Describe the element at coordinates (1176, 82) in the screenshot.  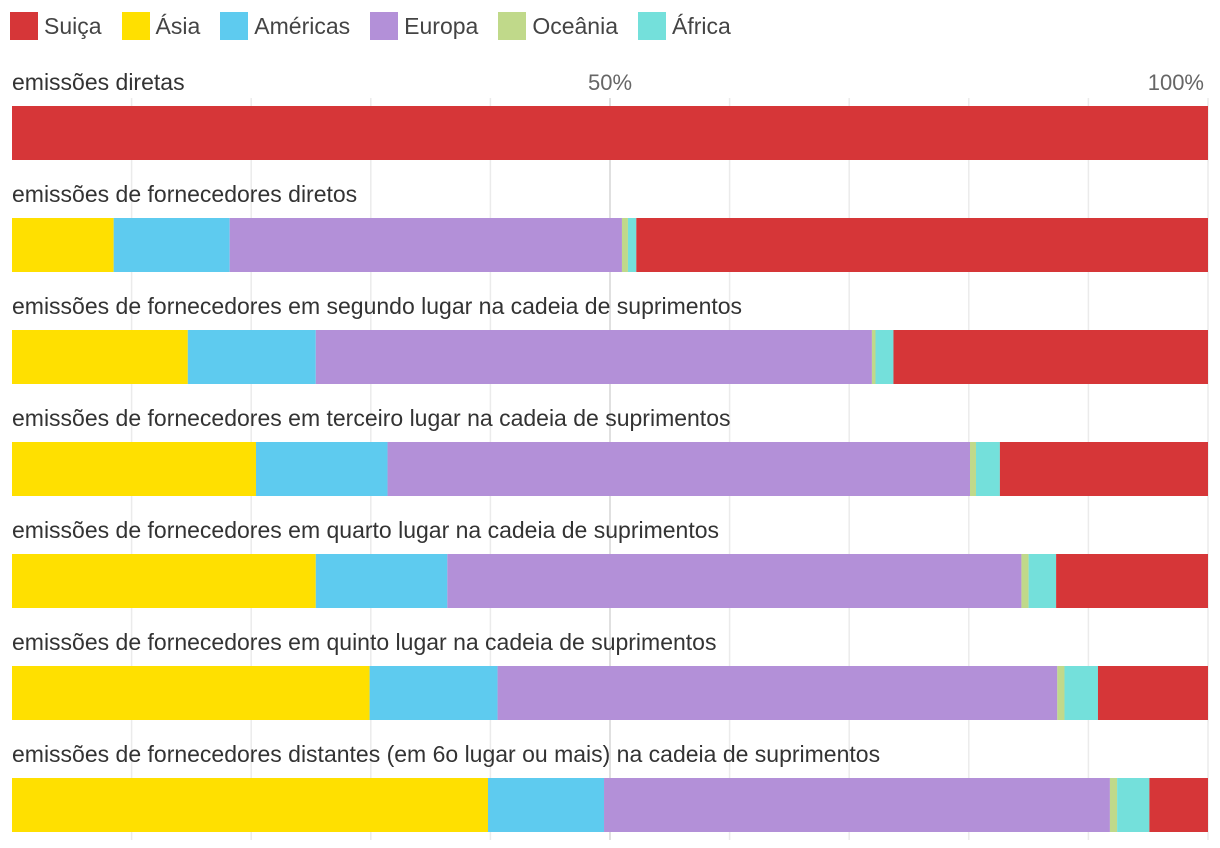
I see `x-tick-label: 100%` at that location.